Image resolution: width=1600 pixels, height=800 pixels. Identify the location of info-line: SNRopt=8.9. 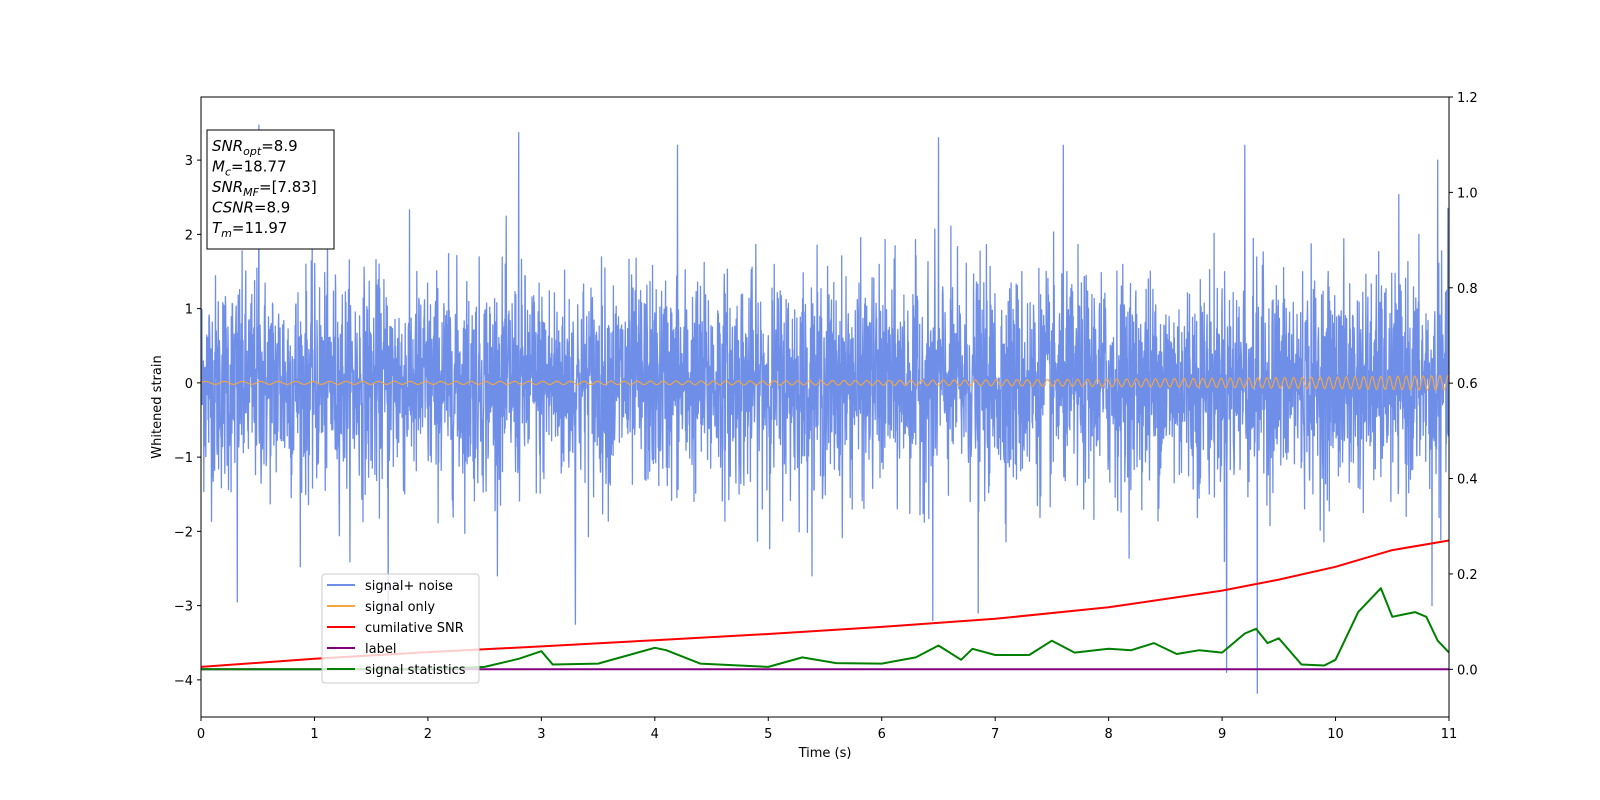
(255, 147).